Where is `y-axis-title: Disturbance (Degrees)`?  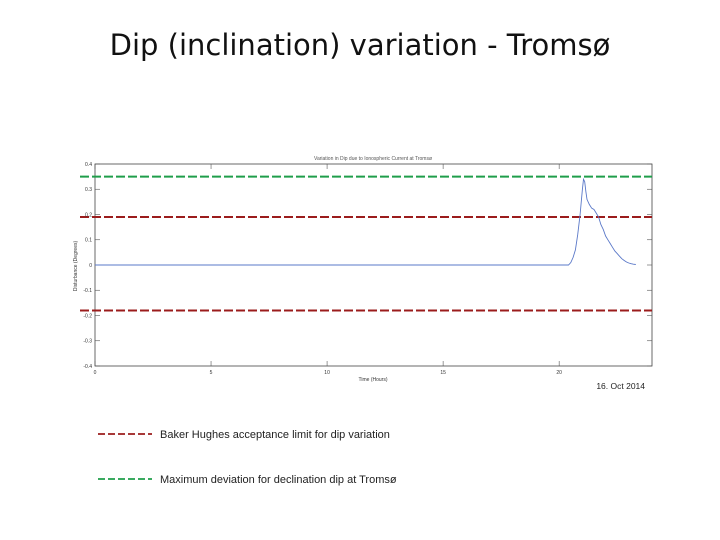
y-axis-title: Disturbance (Degrees) is located at coordinates (76, 266).